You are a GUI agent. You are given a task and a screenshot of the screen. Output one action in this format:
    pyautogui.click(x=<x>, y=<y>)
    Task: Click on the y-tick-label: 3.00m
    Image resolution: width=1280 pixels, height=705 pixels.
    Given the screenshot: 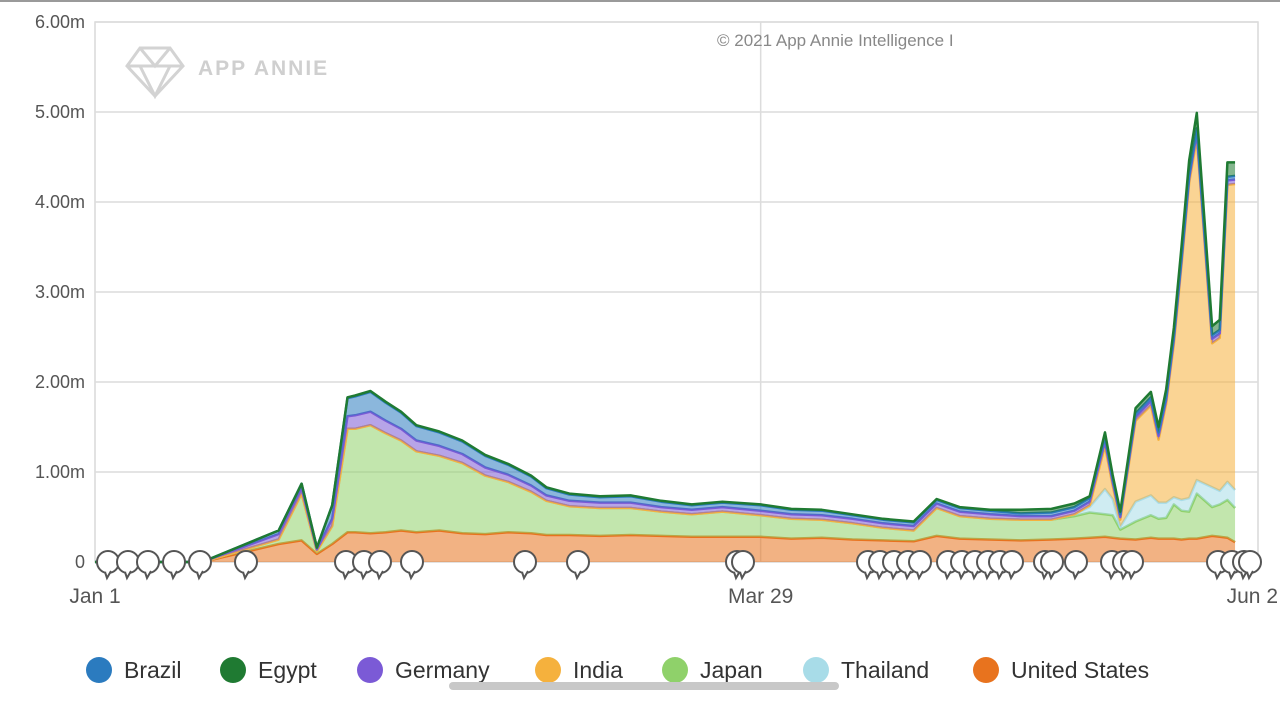 What is the action you would take?
    pyautogui.click(x=60, y=292)
    